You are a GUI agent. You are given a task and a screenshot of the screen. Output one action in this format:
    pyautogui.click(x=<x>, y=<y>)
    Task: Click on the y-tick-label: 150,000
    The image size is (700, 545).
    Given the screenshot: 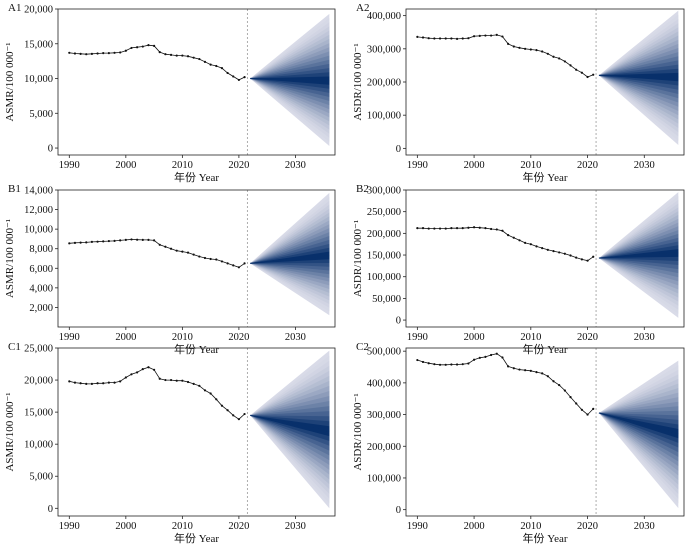 What is the action you would take?
    pyautogui.click(x=384, y=256)
    